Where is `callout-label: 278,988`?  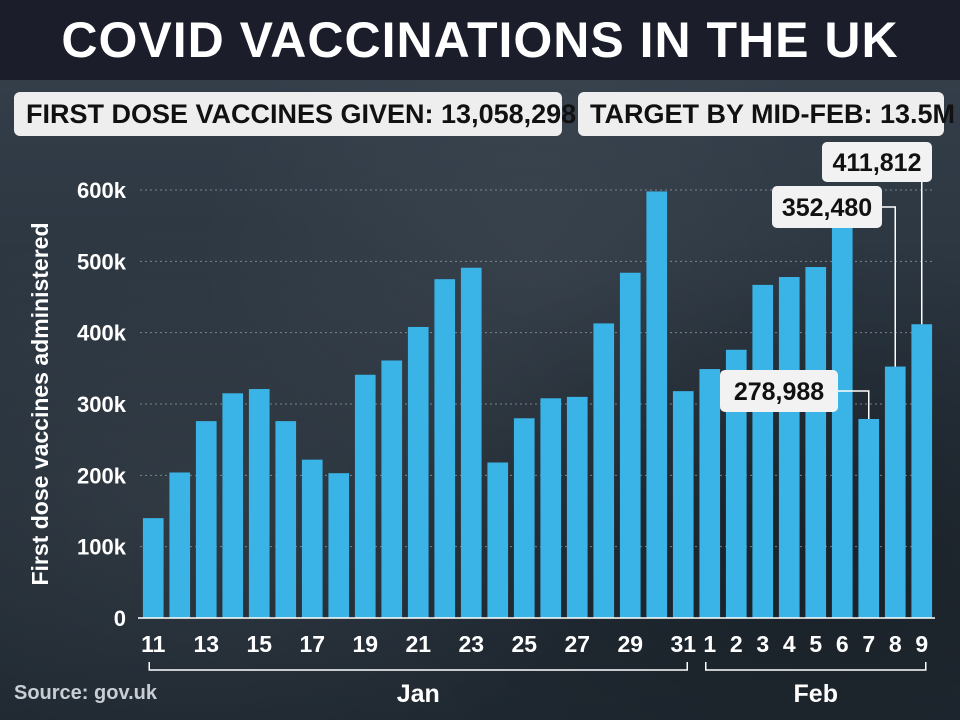
callout-label: 278,988 is located at coordinates (779, 392).